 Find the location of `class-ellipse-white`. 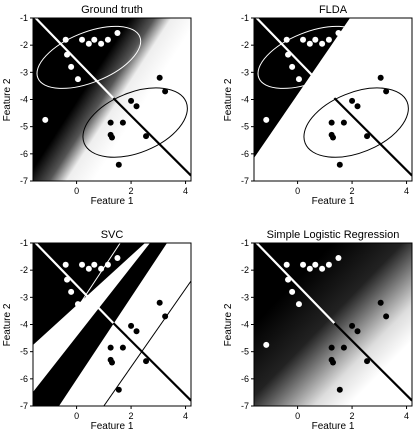

class-ellipse-white is located at coordinates (89, 57).